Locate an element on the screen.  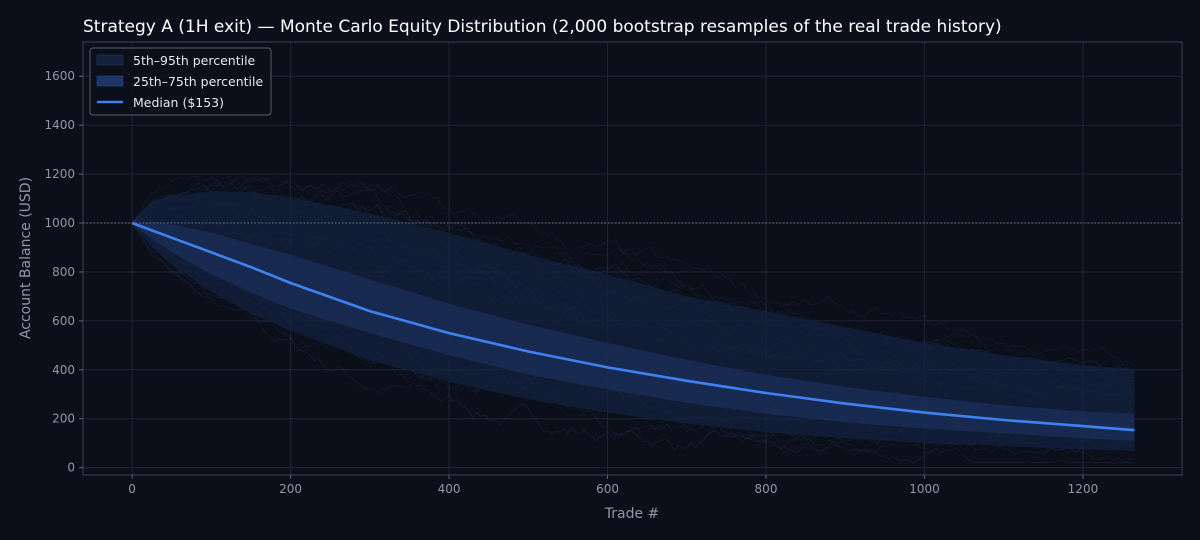
y-tick-label: 1600 is located at coordinates (59, 76).